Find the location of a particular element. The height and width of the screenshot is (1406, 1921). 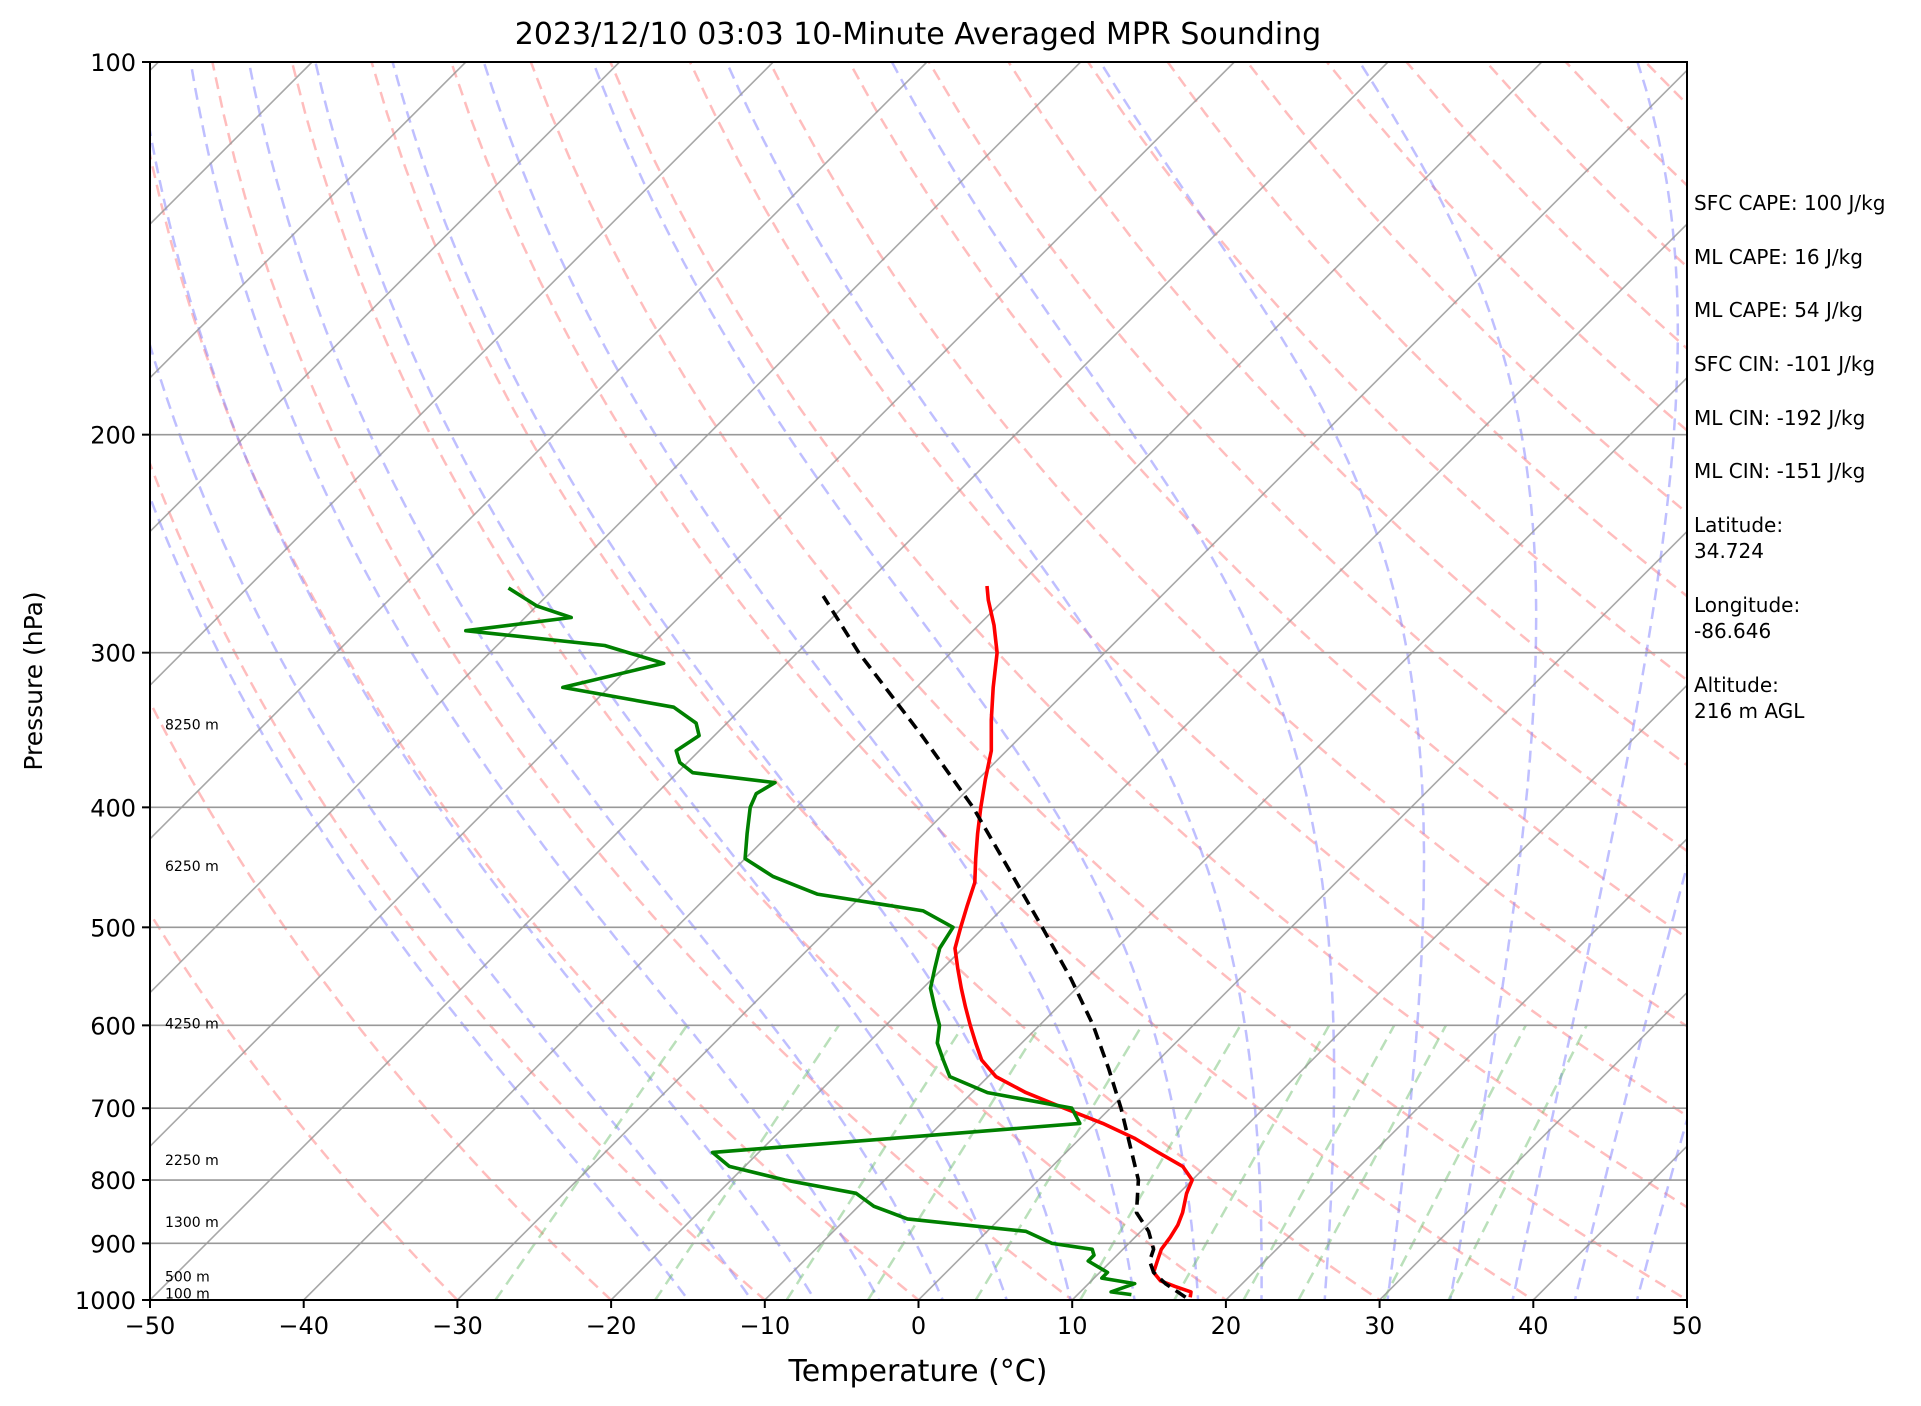

height-label: 6250 m is located at coordinates (192, 867).